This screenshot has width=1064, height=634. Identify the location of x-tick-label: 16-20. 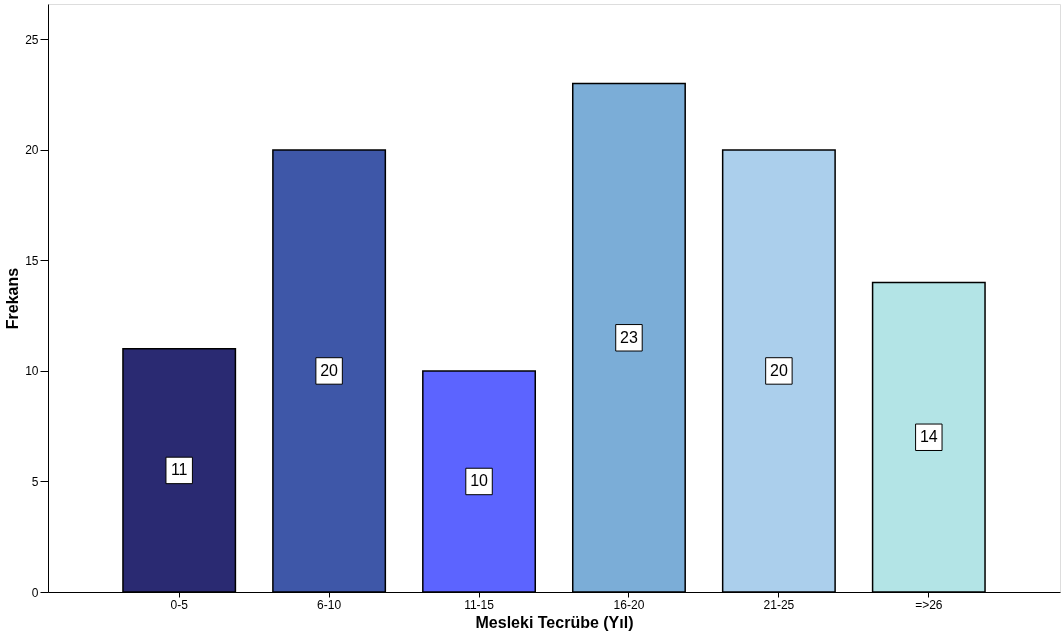
(629, 604).